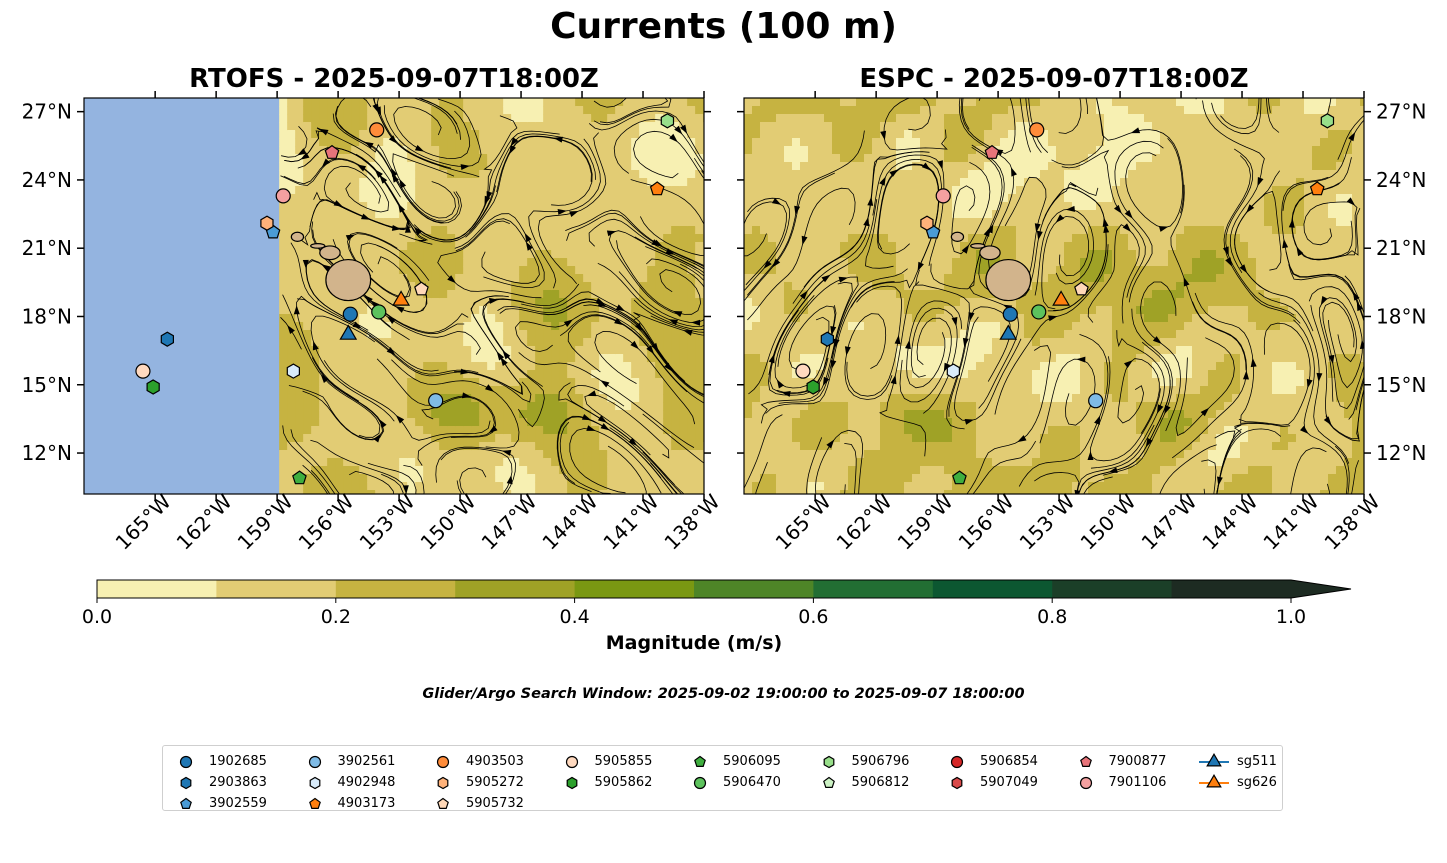 The height and width of the screenshot is (863, 1447). Describe the element at coordinates (401, 298) in the screenshot. I see `marker-sg626` at that location.